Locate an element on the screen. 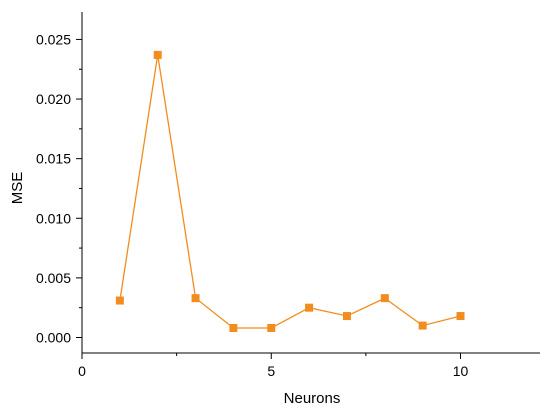 The width and height of the screenshot is (550, 411). y-tick-label: 0.005 is located at coordinates (53, 278).